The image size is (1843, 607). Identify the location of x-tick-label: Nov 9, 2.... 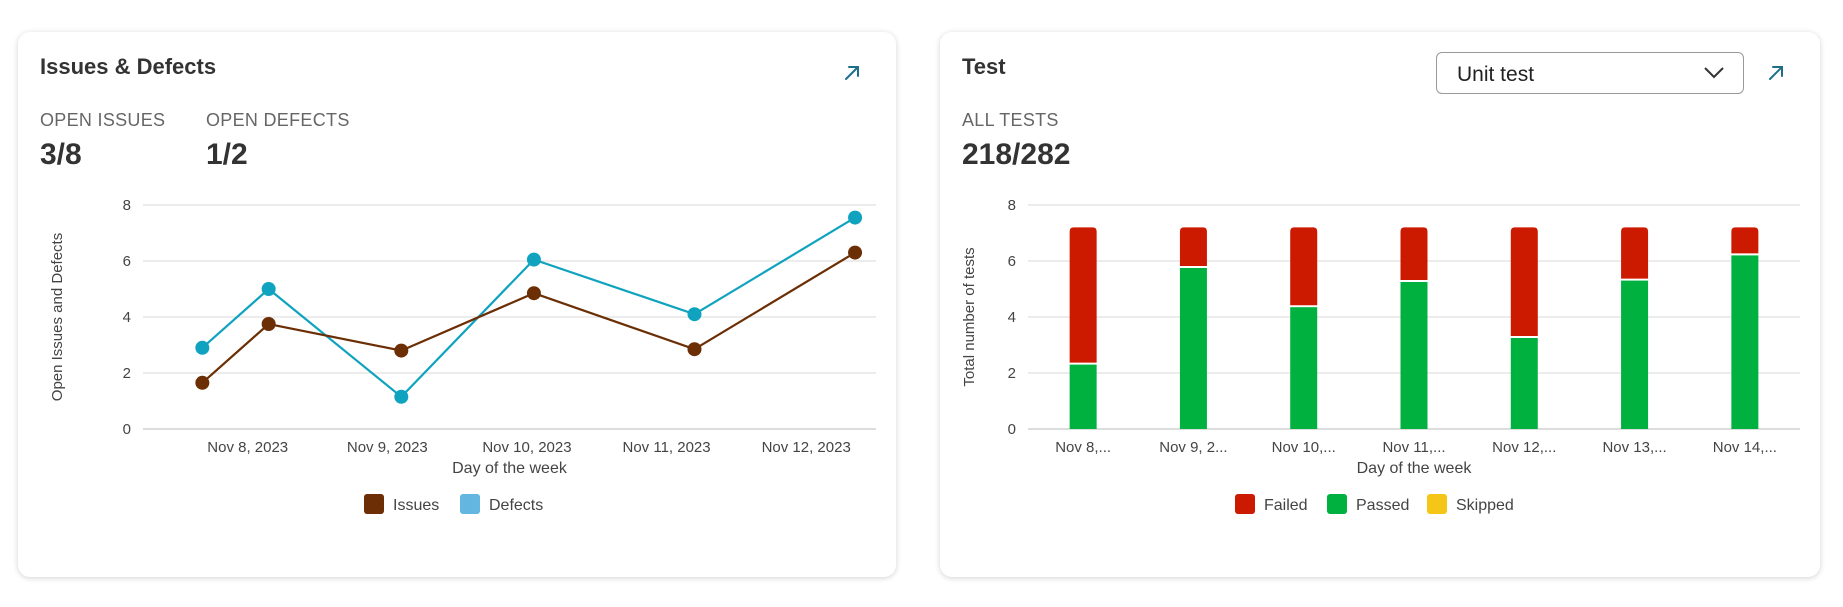
(1193, 447).